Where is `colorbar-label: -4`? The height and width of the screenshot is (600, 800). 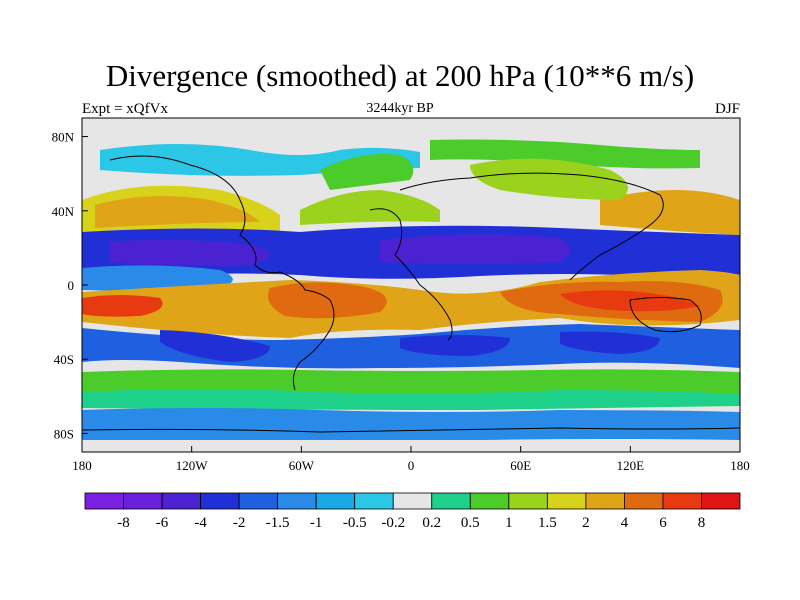 colorbar-label: -4 is located at coordinates (200, 523).